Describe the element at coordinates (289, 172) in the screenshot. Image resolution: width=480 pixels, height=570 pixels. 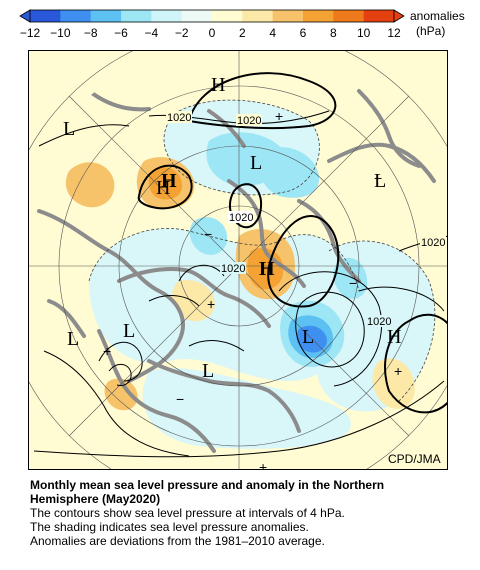
I see `negative-anomaly-area` at that location.